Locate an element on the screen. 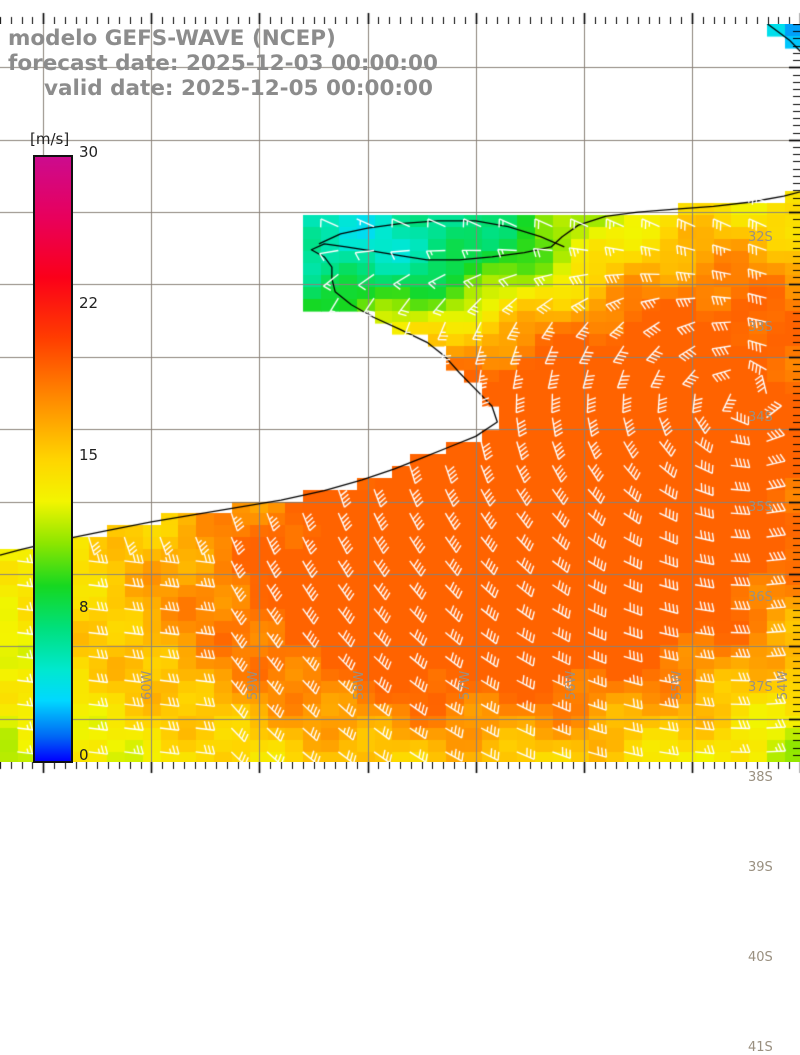 The image size is (800, 1055). top-tick-marks is located at coordinates (400, 12).